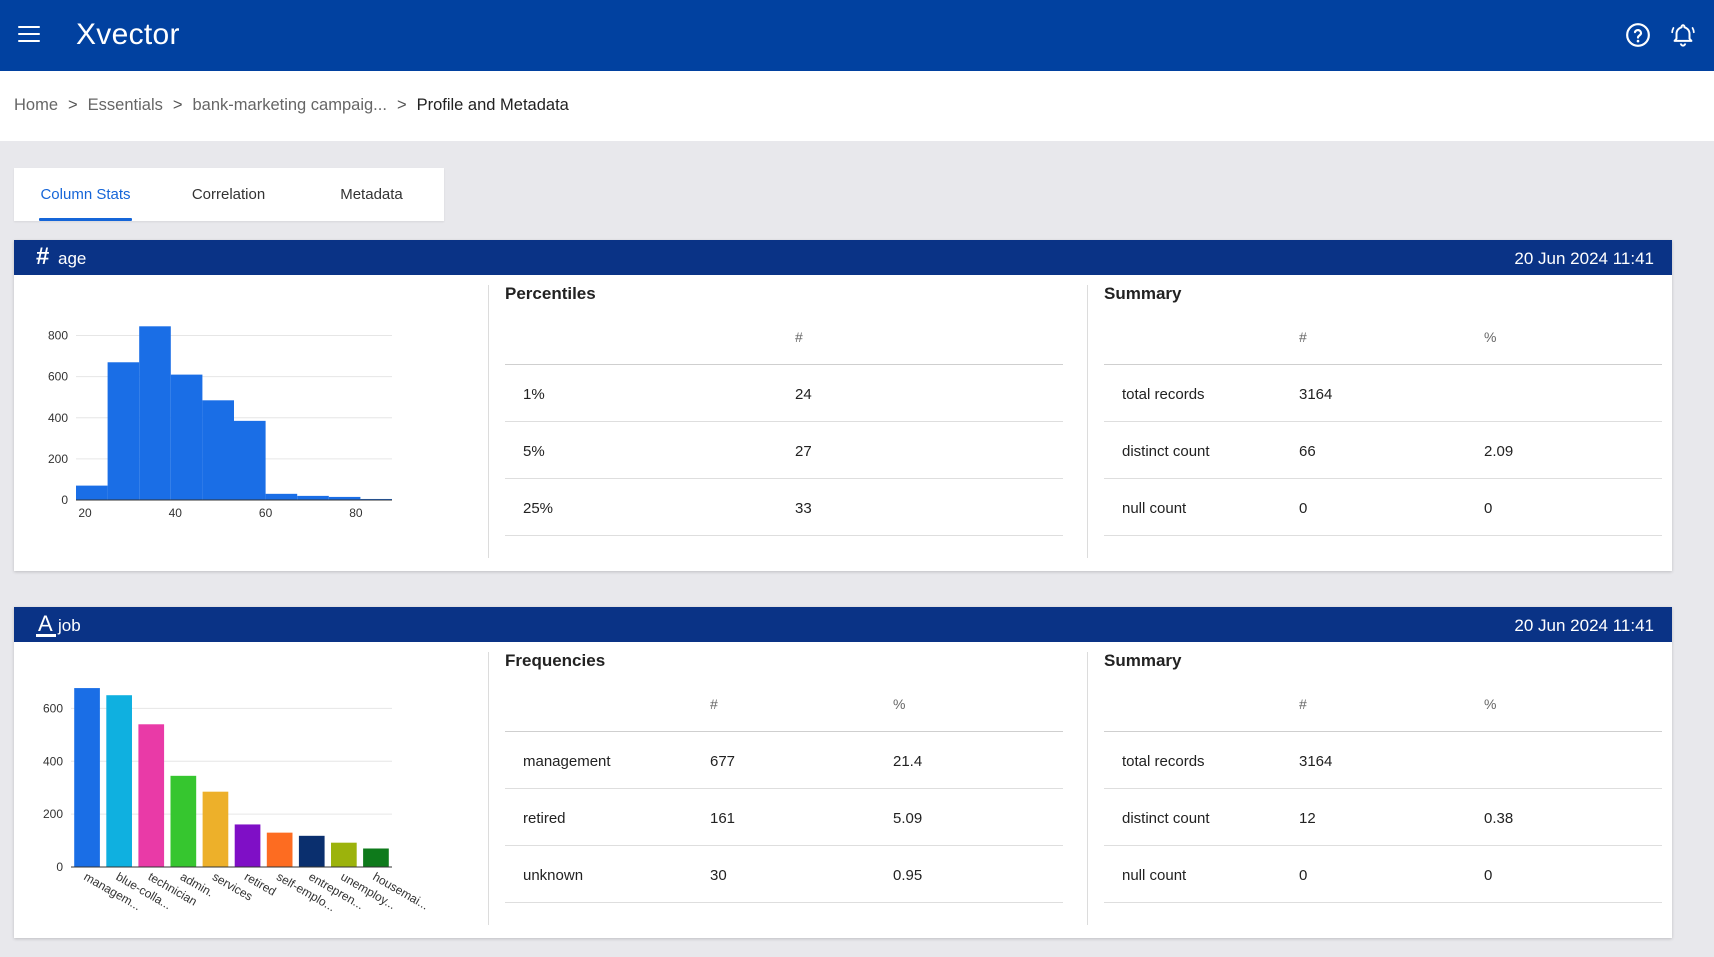 This screenshot has width=1714, height=957. Describe the element at coordinates (784, 817) in the screenshot. I see `table-row: retired 161 5.09` at that location.